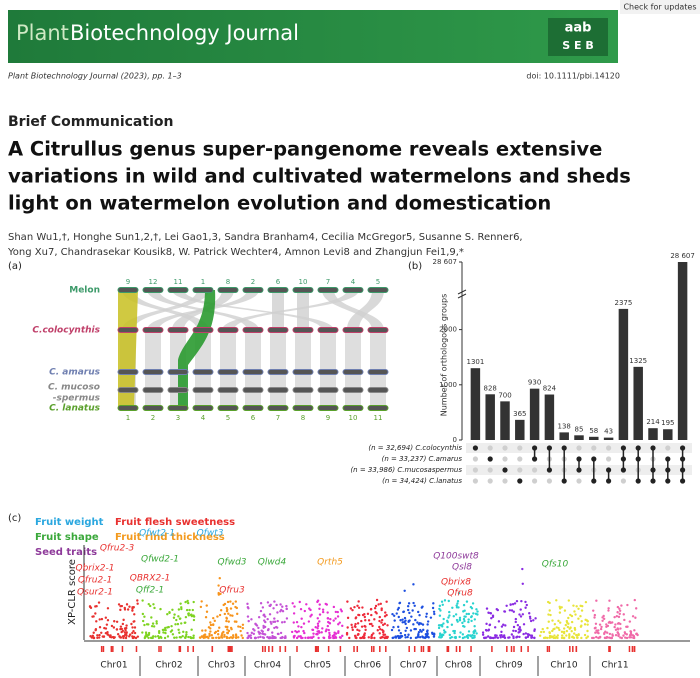 This screenshot has height=678, width=700. Describe the element at coordinates (330, 563) in the screenshot. I see `qtl-annotation: Qrth5` at that location.